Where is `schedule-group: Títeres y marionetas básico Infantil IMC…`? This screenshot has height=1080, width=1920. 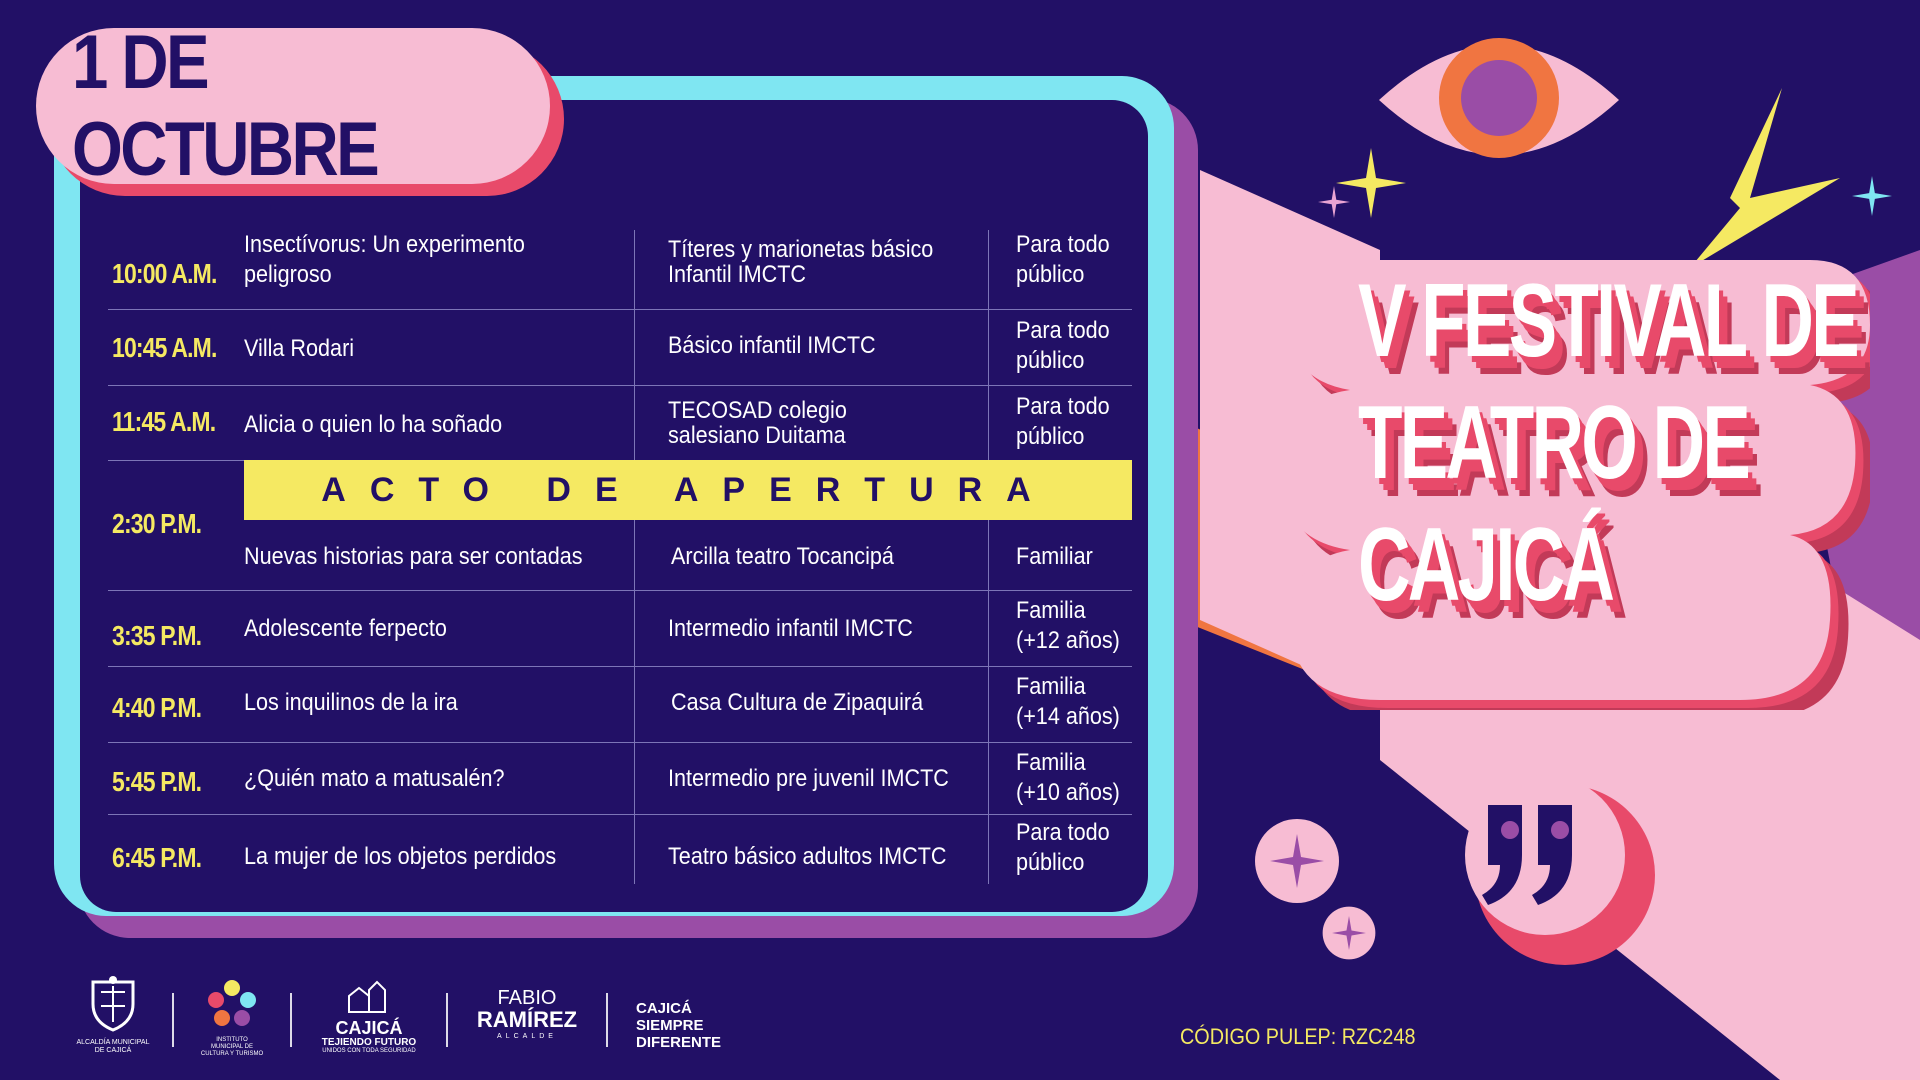 schedule-group: Títeres y marionetas básico Infantil IMC… is located at coordinates (801, 262).